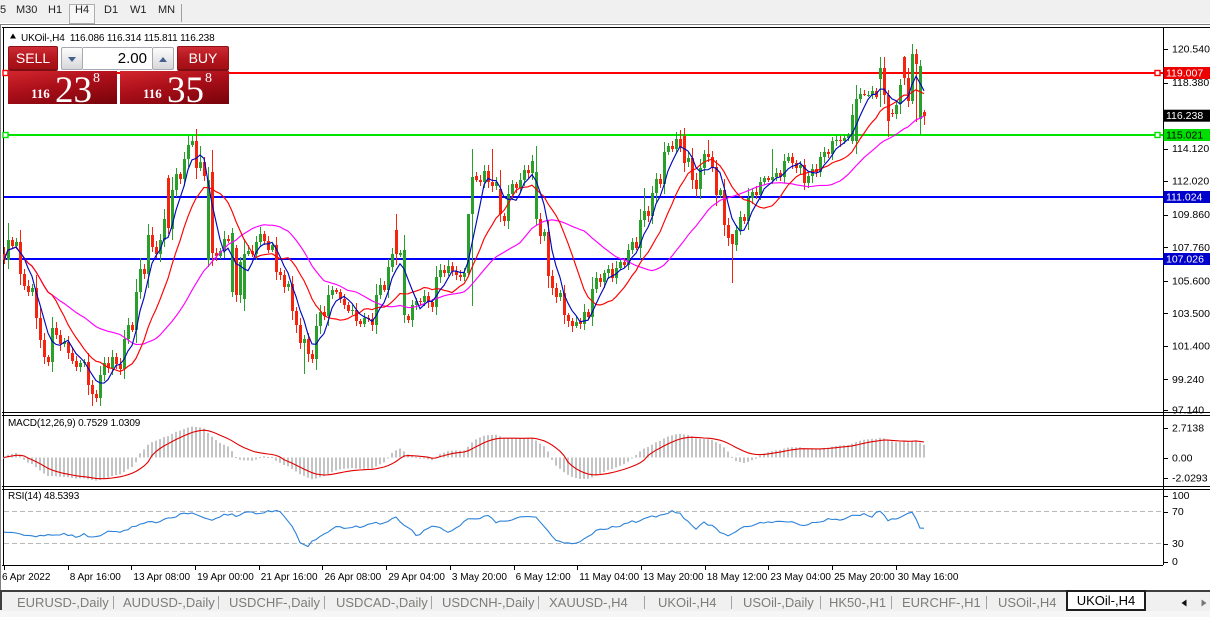 Image resolution: width=1210 pixels, height=617 pixels. Describe the element at coordinates (44, 496) in the screenshot. I see `svg-text: RSI(14) 48.5393` at that location.